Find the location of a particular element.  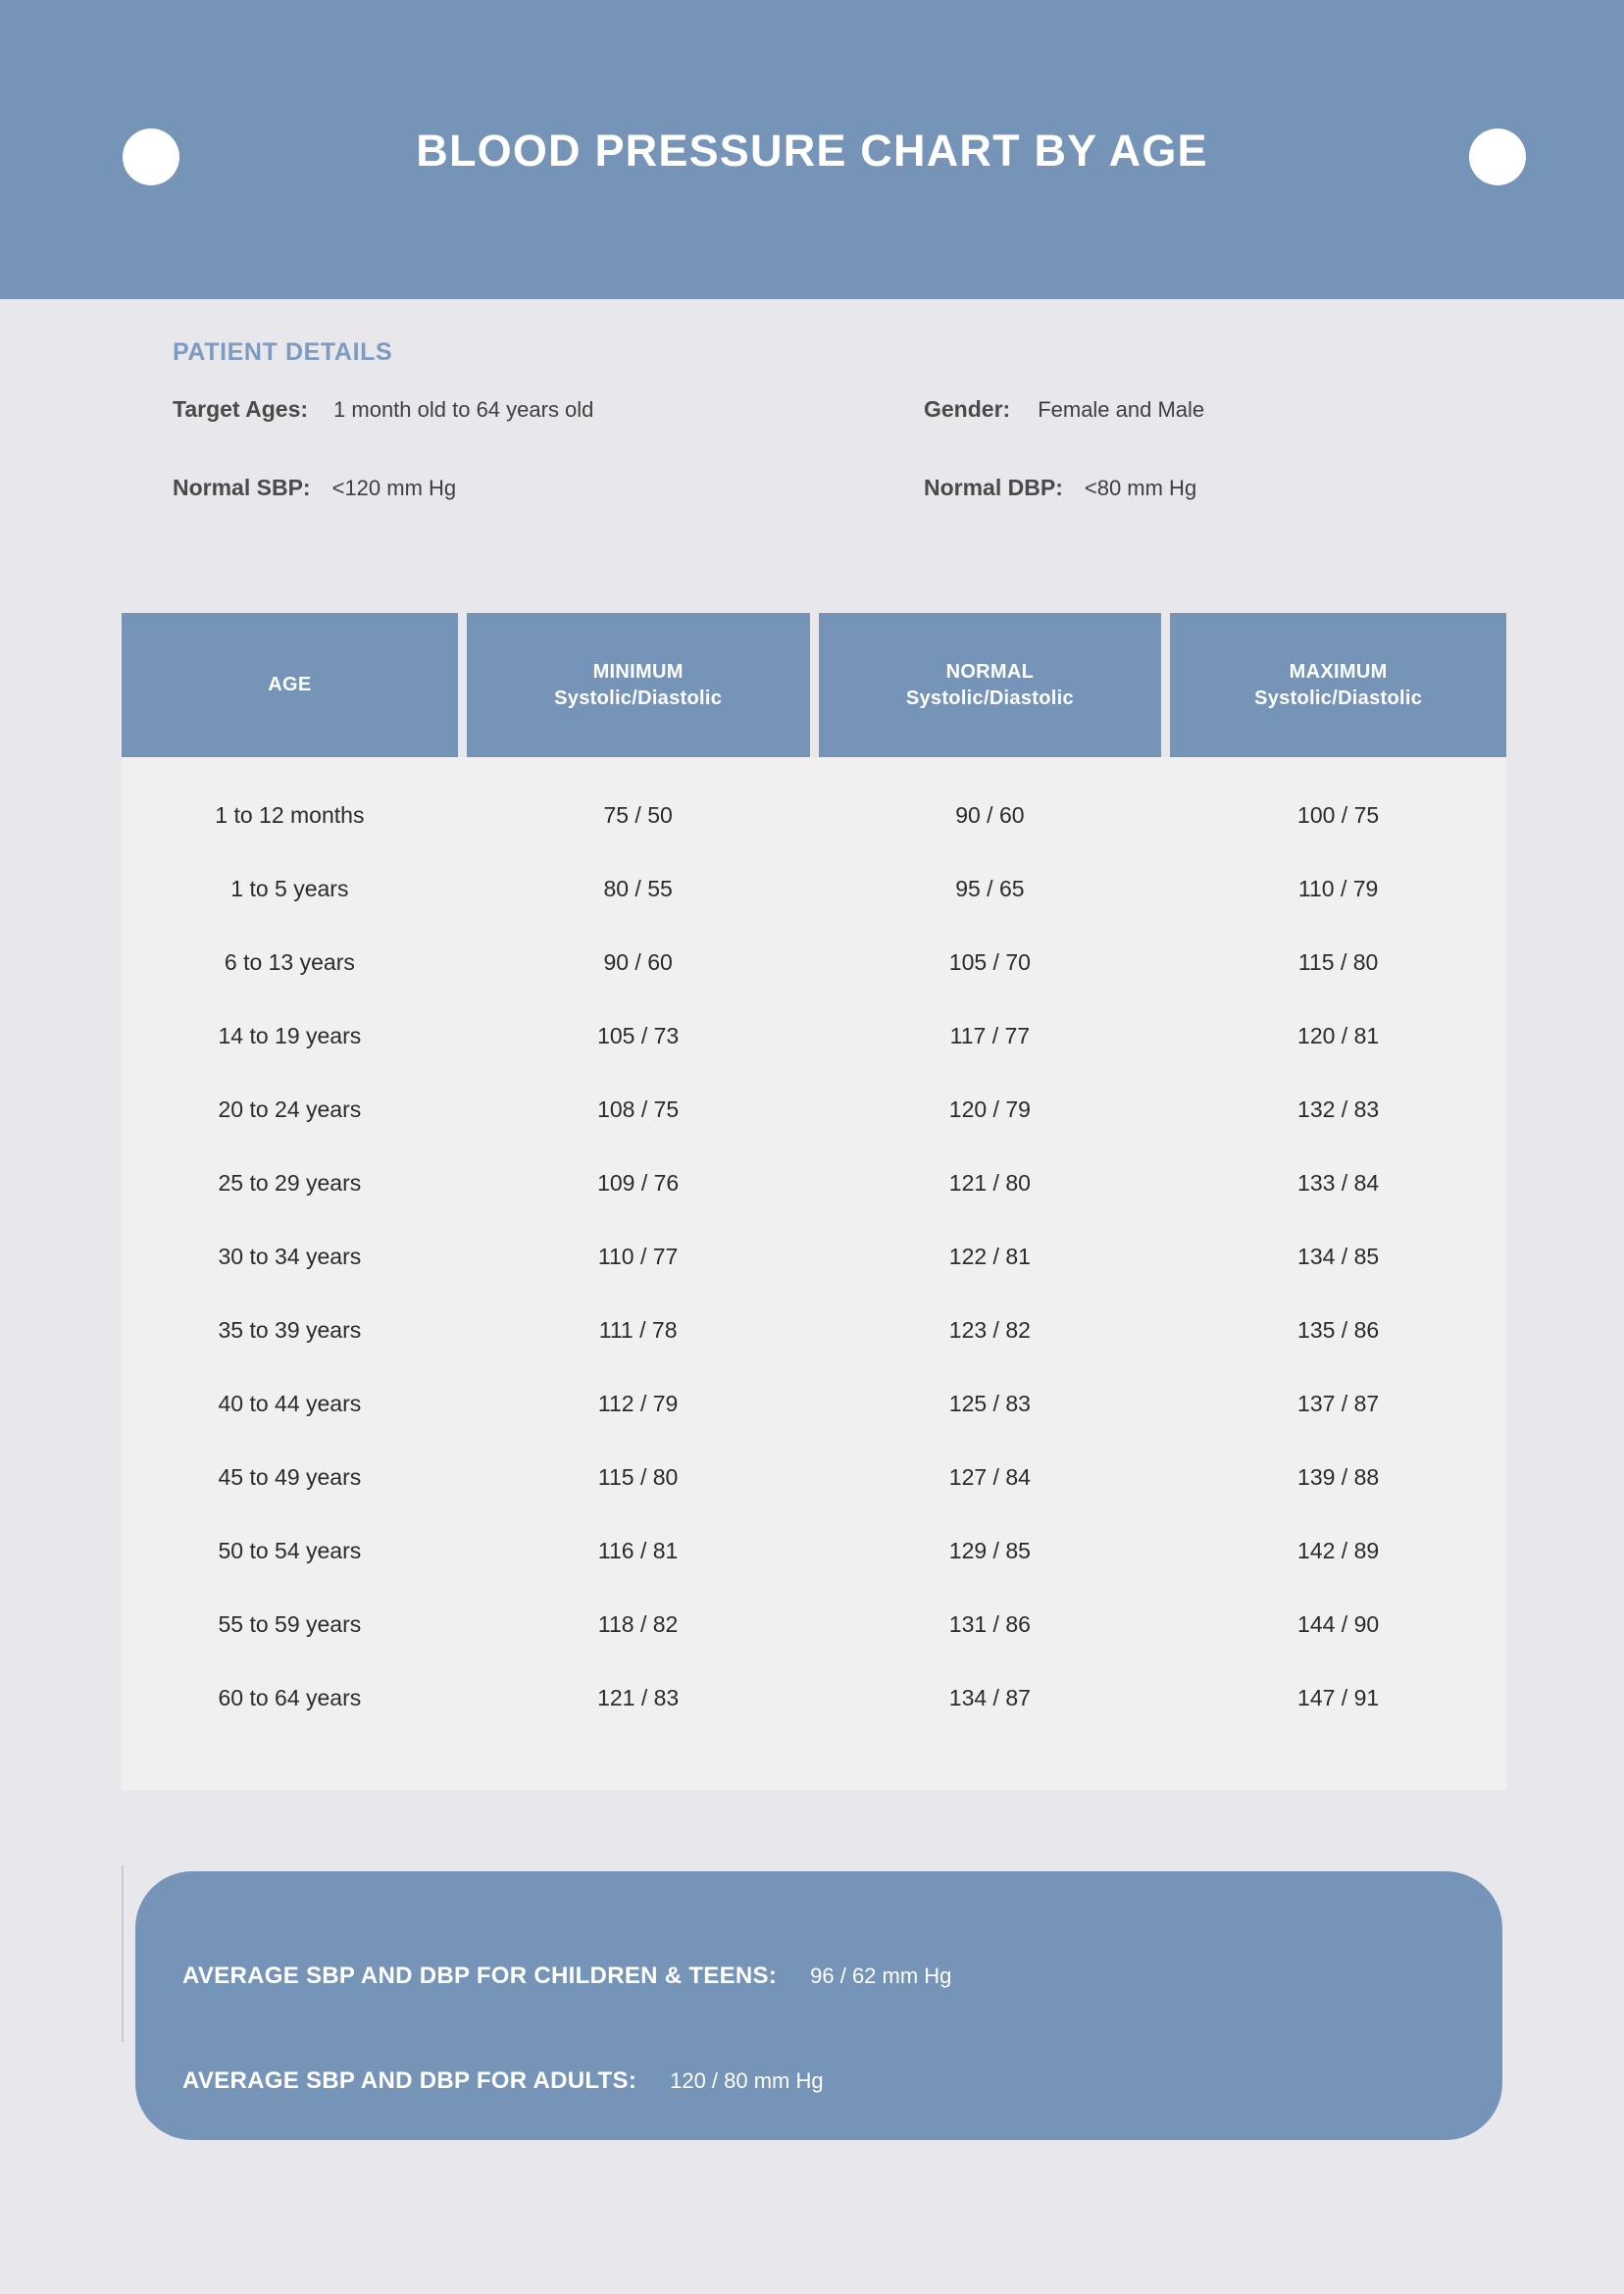

cell-age: 40 to 44 years is located at coordinates (290, 1403).